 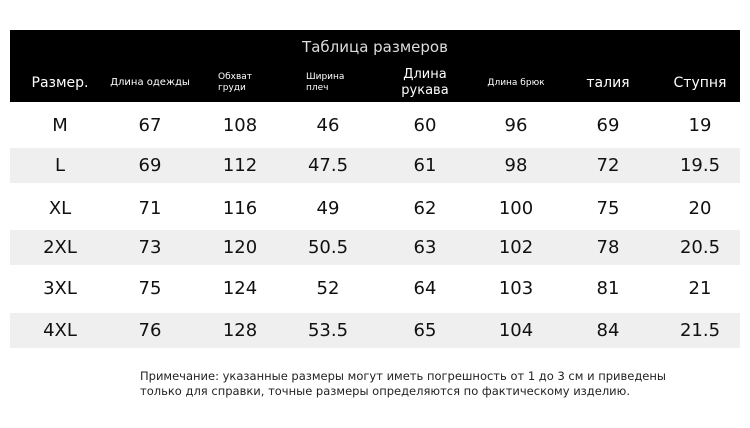 I want to click on header-cell: талия, so click(x=608, y=82).